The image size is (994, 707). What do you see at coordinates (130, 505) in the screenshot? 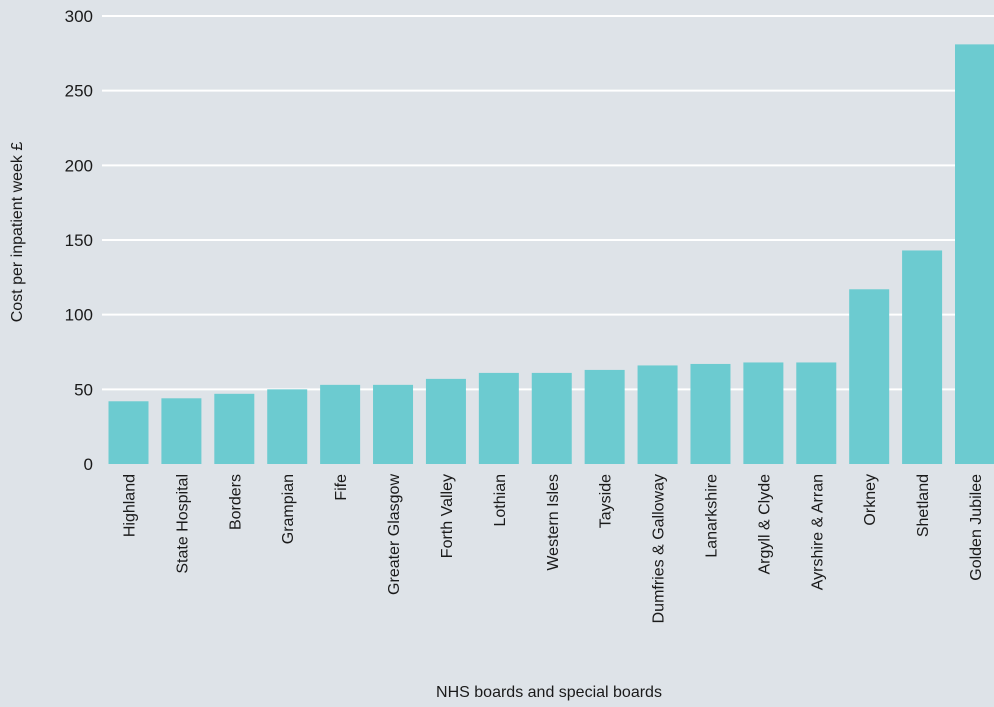
I see `x-tick-label: Highland` at bounding box center [130, 505].